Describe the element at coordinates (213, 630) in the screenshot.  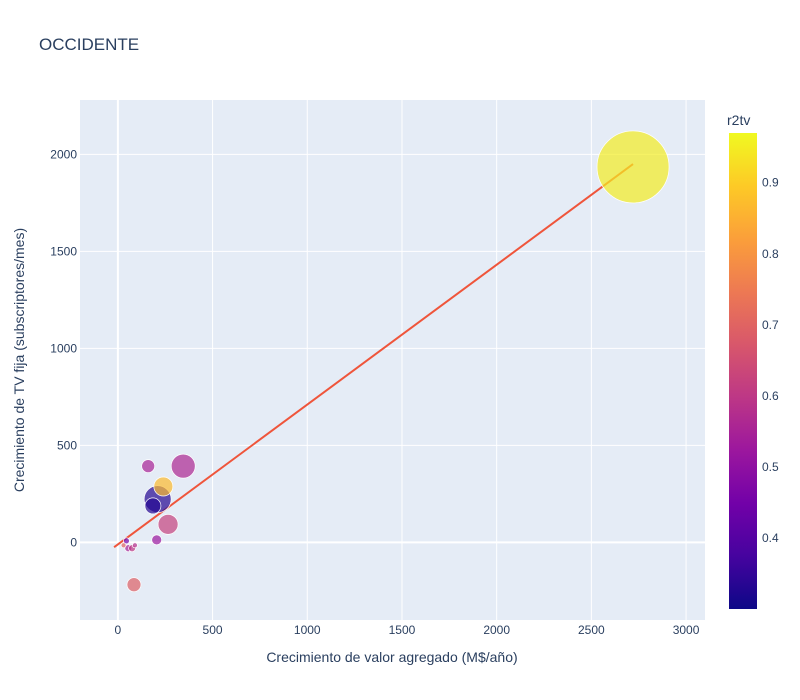
I see `x-tick-label: 500` at that location.